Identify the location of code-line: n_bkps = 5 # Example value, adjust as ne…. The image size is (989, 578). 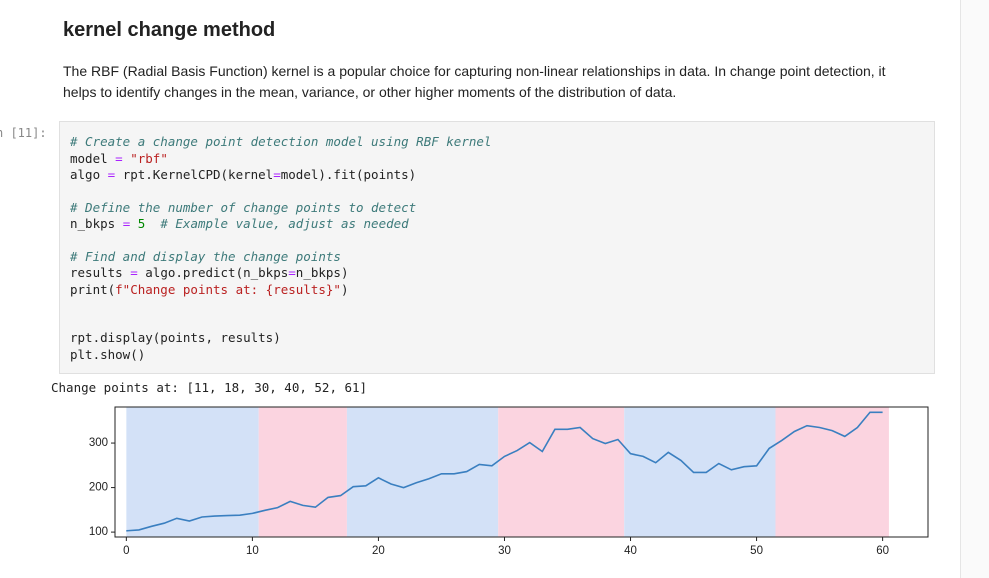
(239, 223).